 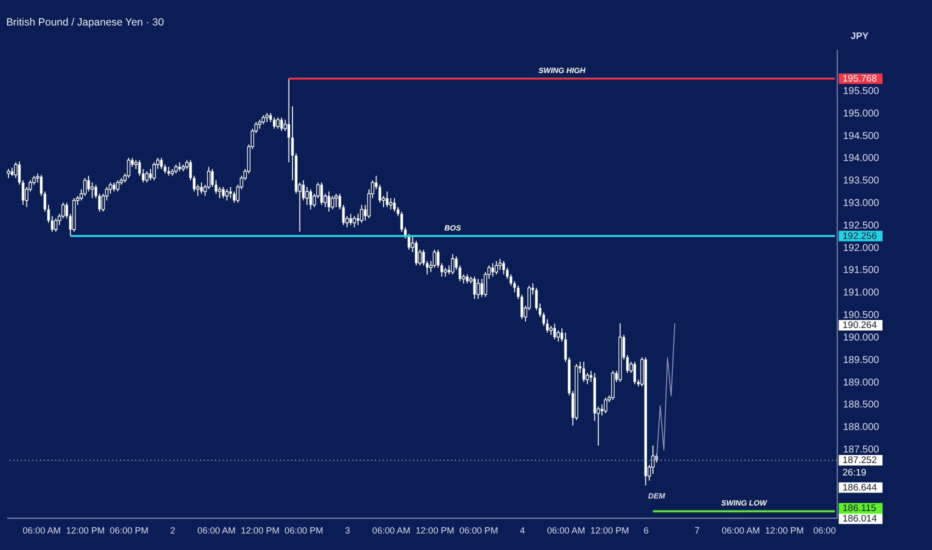 I want to click on y-tick-label: 187.500, so click(x=861, y=450).